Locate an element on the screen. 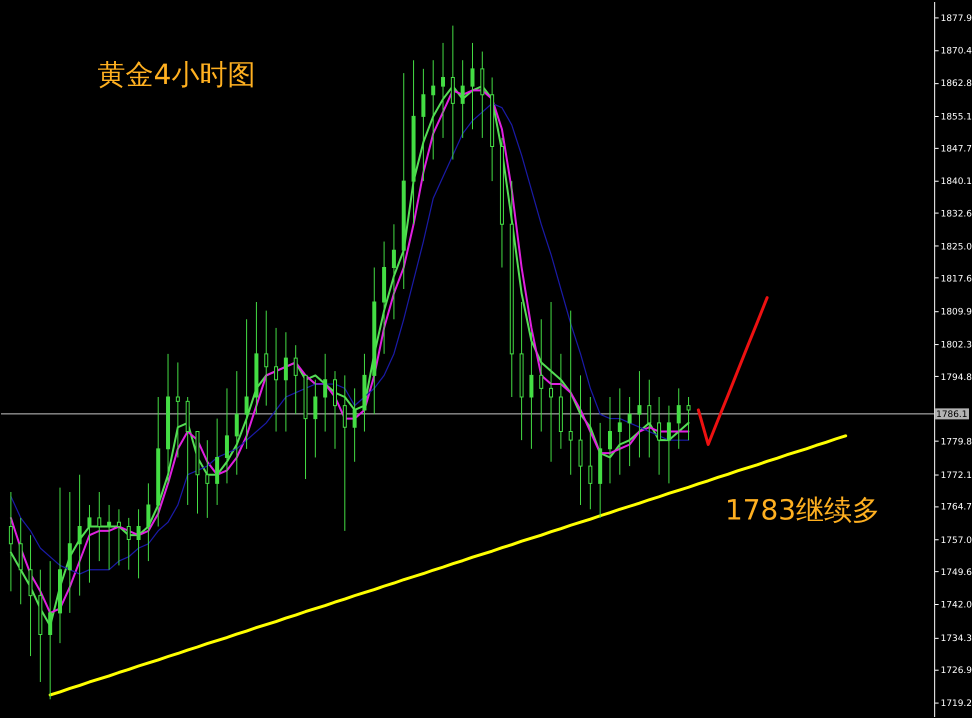 This screenshot has width=972, height=720. y-tick-label: 1817.6 is located at coordinates (956, 279).